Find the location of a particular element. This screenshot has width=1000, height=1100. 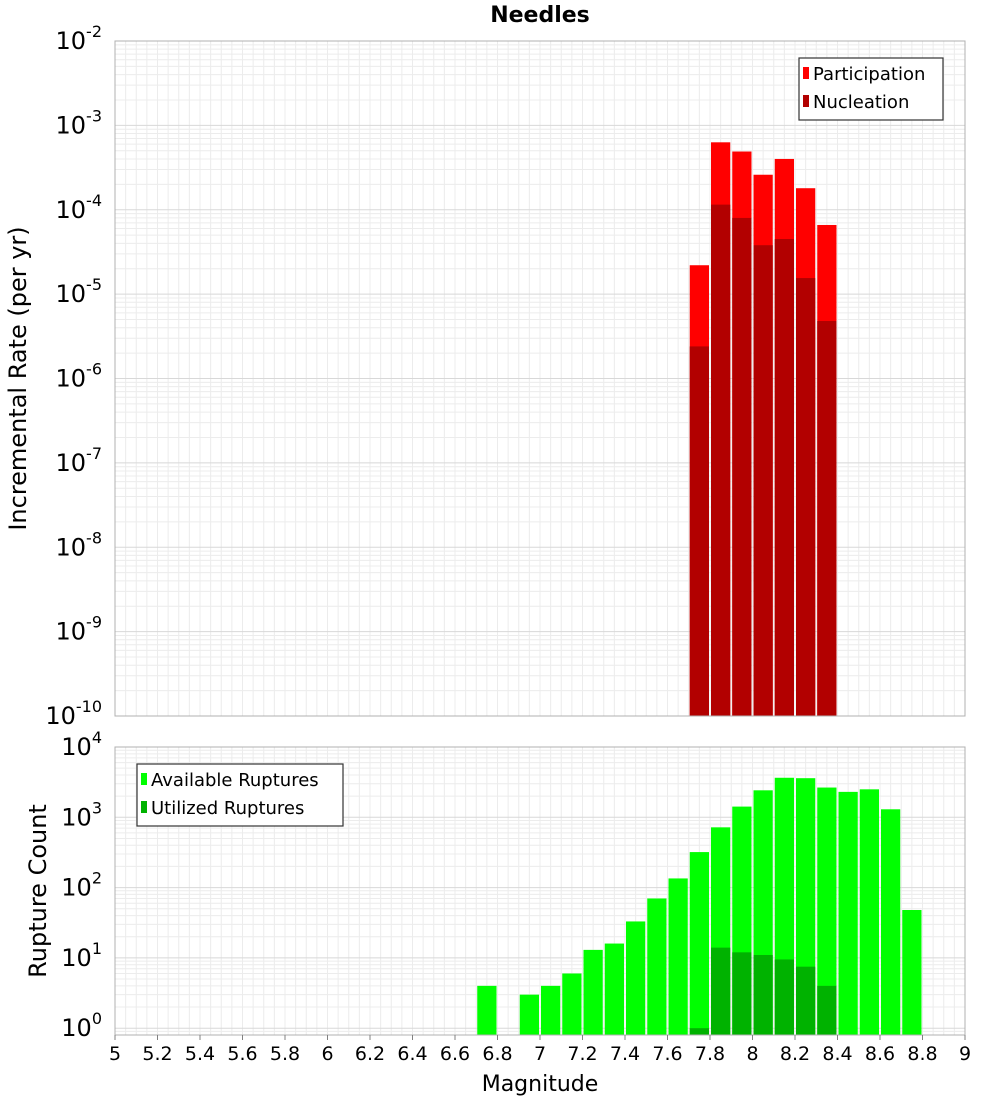

x-tick-label: 9 is located at coordinates (965, 1054).